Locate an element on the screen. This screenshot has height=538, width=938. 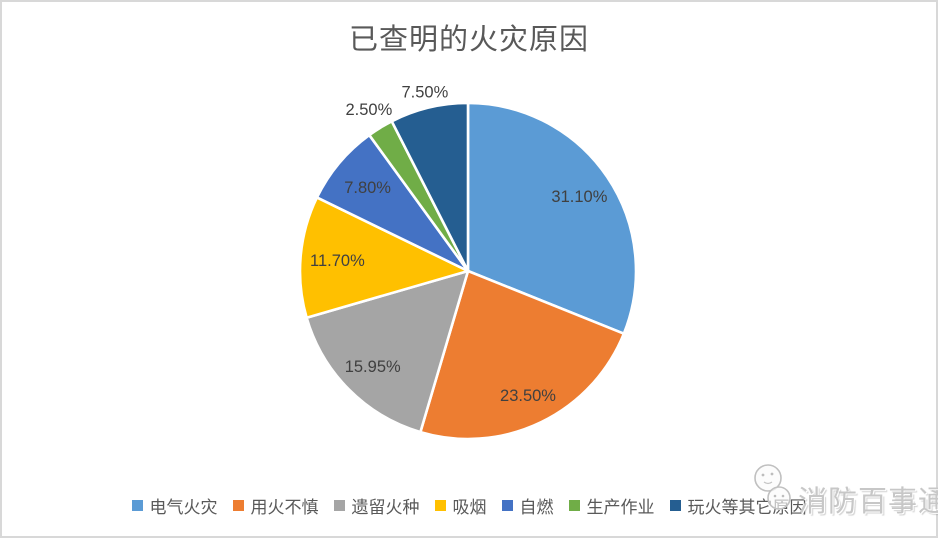
legend-item-电气火灾: 电气火灾 is located at coordinates (174, 505).